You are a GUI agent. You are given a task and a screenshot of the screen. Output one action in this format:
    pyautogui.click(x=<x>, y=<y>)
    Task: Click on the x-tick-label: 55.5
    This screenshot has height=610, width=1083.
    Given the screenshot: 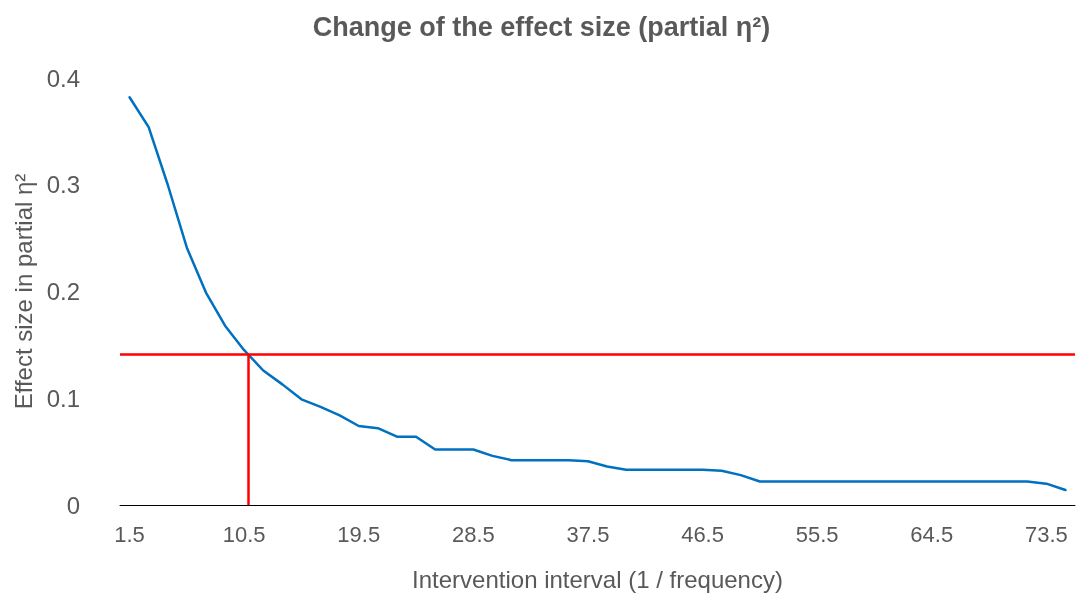 What is the action you would take?
    pyautogui.click(x=817, y=534)
    